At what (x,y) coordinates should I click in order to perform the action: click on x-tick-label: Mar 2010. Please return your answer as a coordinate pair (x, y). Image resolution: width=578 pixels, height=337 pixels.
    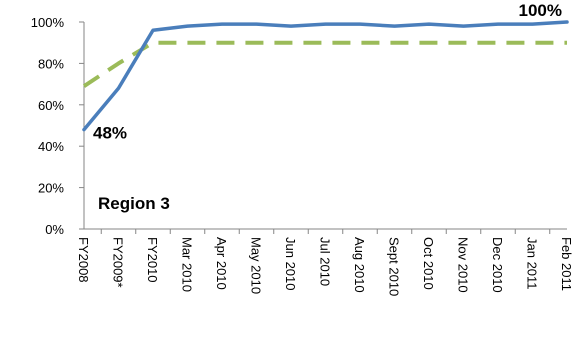
    Looking at the image, I should click on (187, 264).